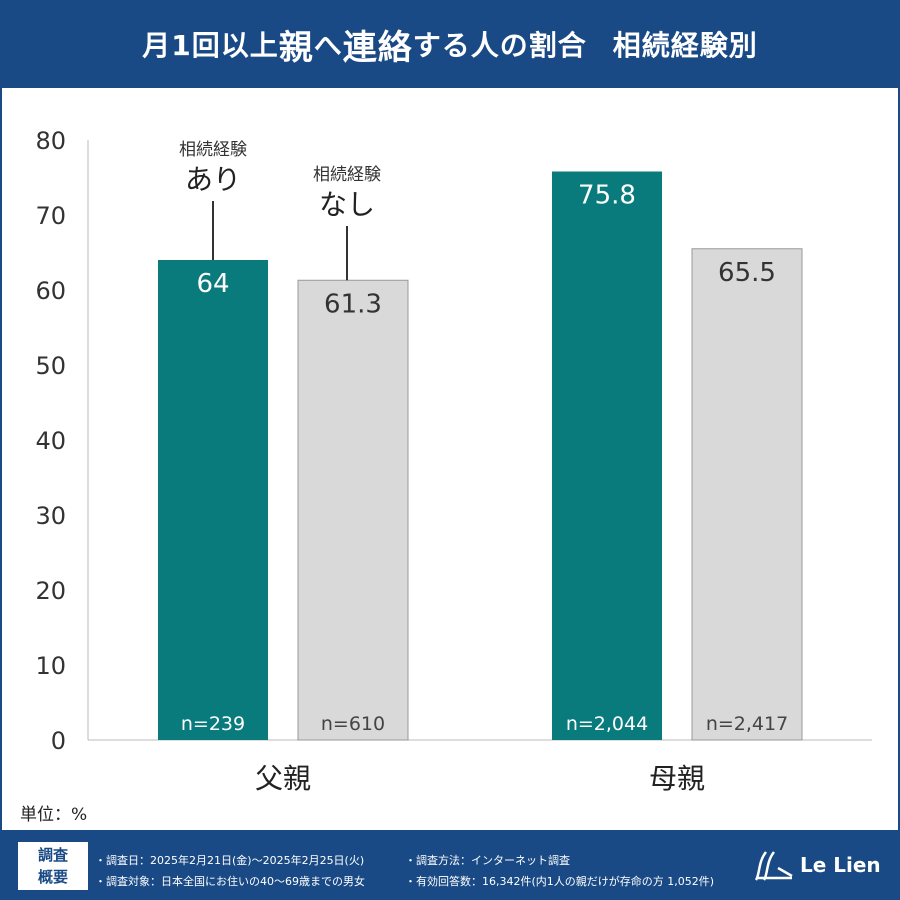 Image resolution: width=900 pixels, height=900 pixels. What do you see at coordinates (50, 441) in the screenshot?
I see `y-tick-label: 40` at bounding box center [50, 441].